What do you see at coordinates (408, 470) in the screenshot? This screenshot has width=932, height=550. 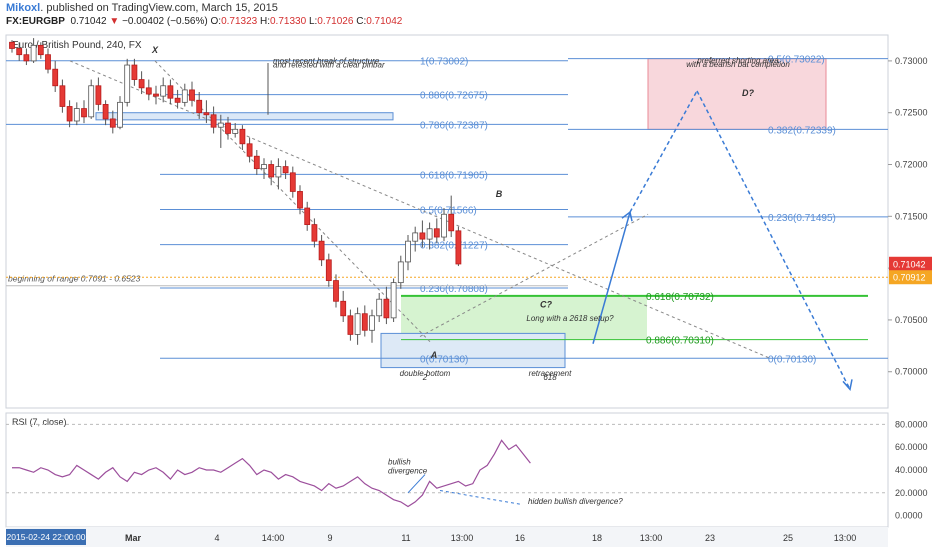 I see `annotation-bullish-2: divergence` at bounding box center [408, 470].